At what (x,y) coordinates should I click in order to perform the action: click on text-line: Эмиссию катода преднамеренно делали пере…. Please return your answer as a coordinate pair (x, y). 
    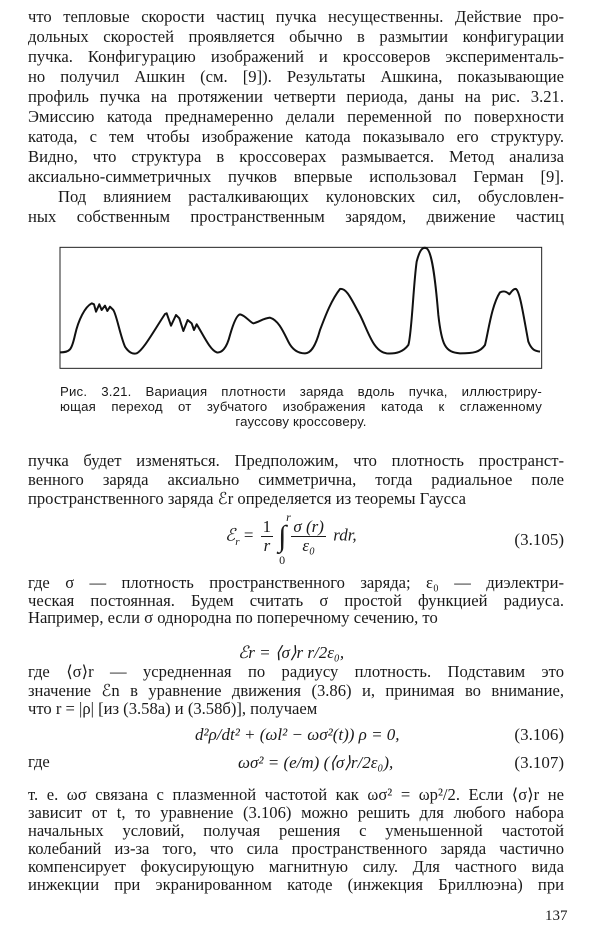
    Looking at the image, I should click on (296, 116).